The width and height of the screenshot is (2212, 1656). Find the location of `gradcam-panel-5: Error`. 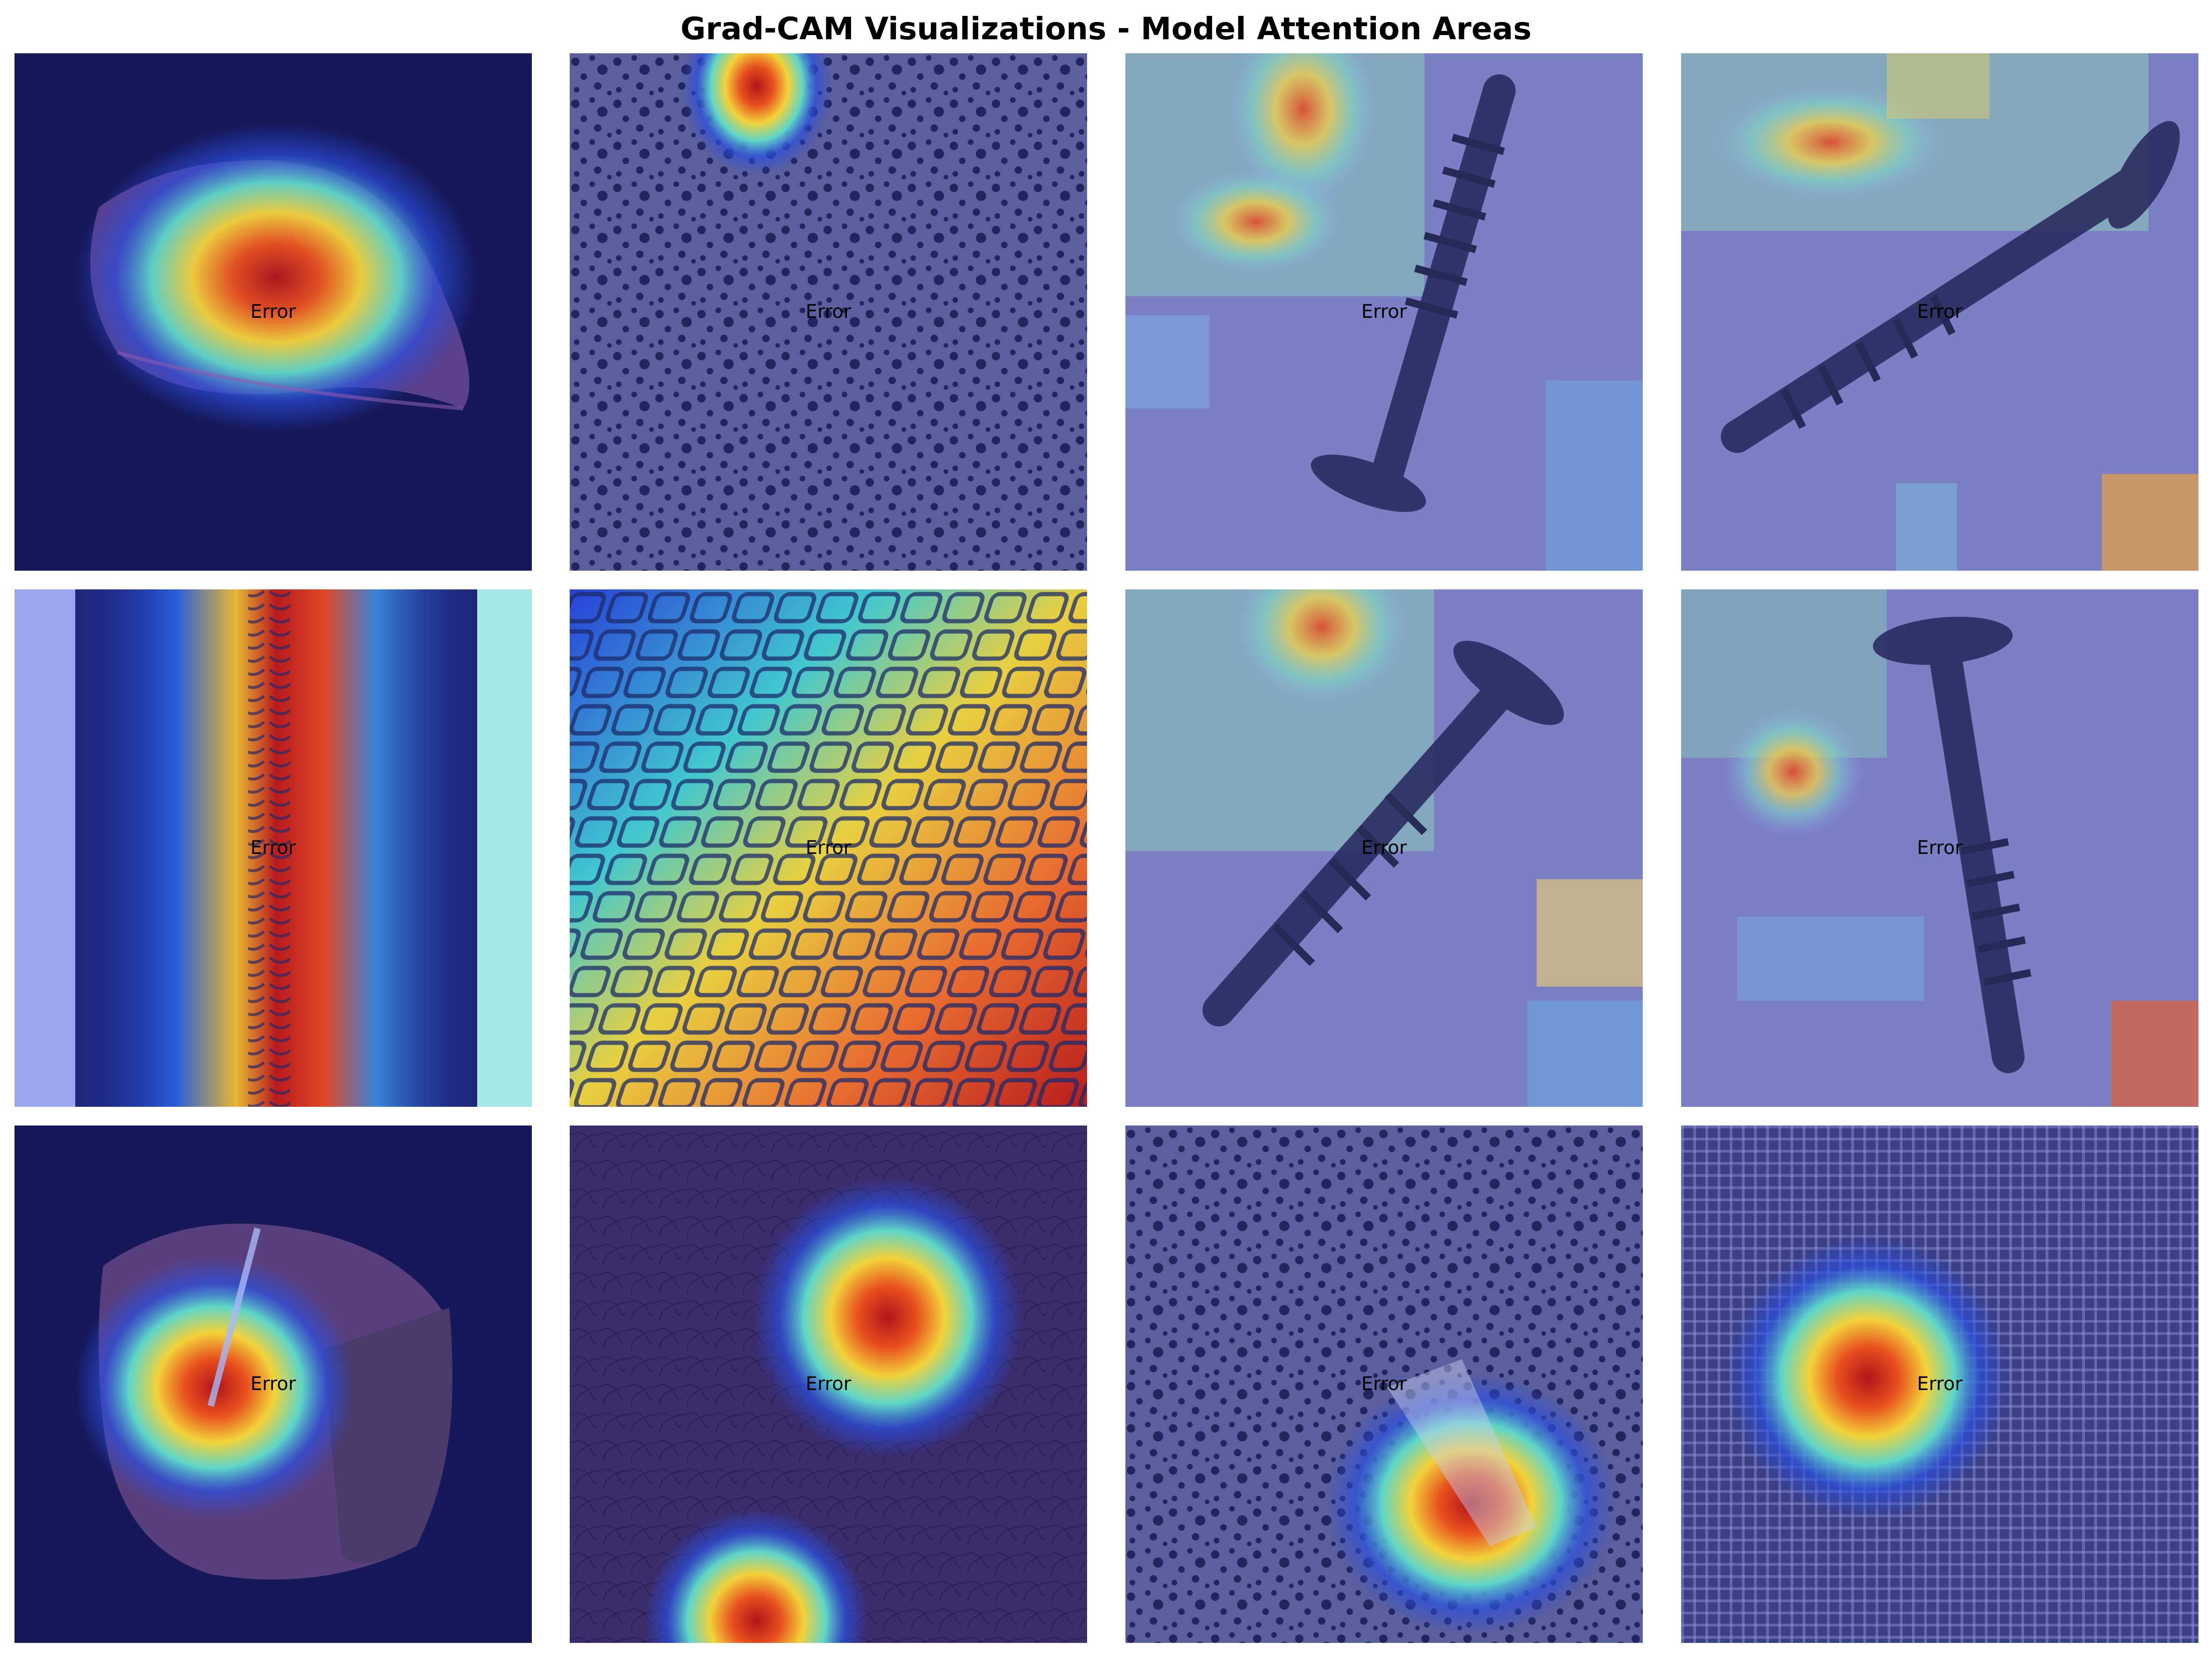

gradcam-panel-5: Error is located at coordinates (273, 848).